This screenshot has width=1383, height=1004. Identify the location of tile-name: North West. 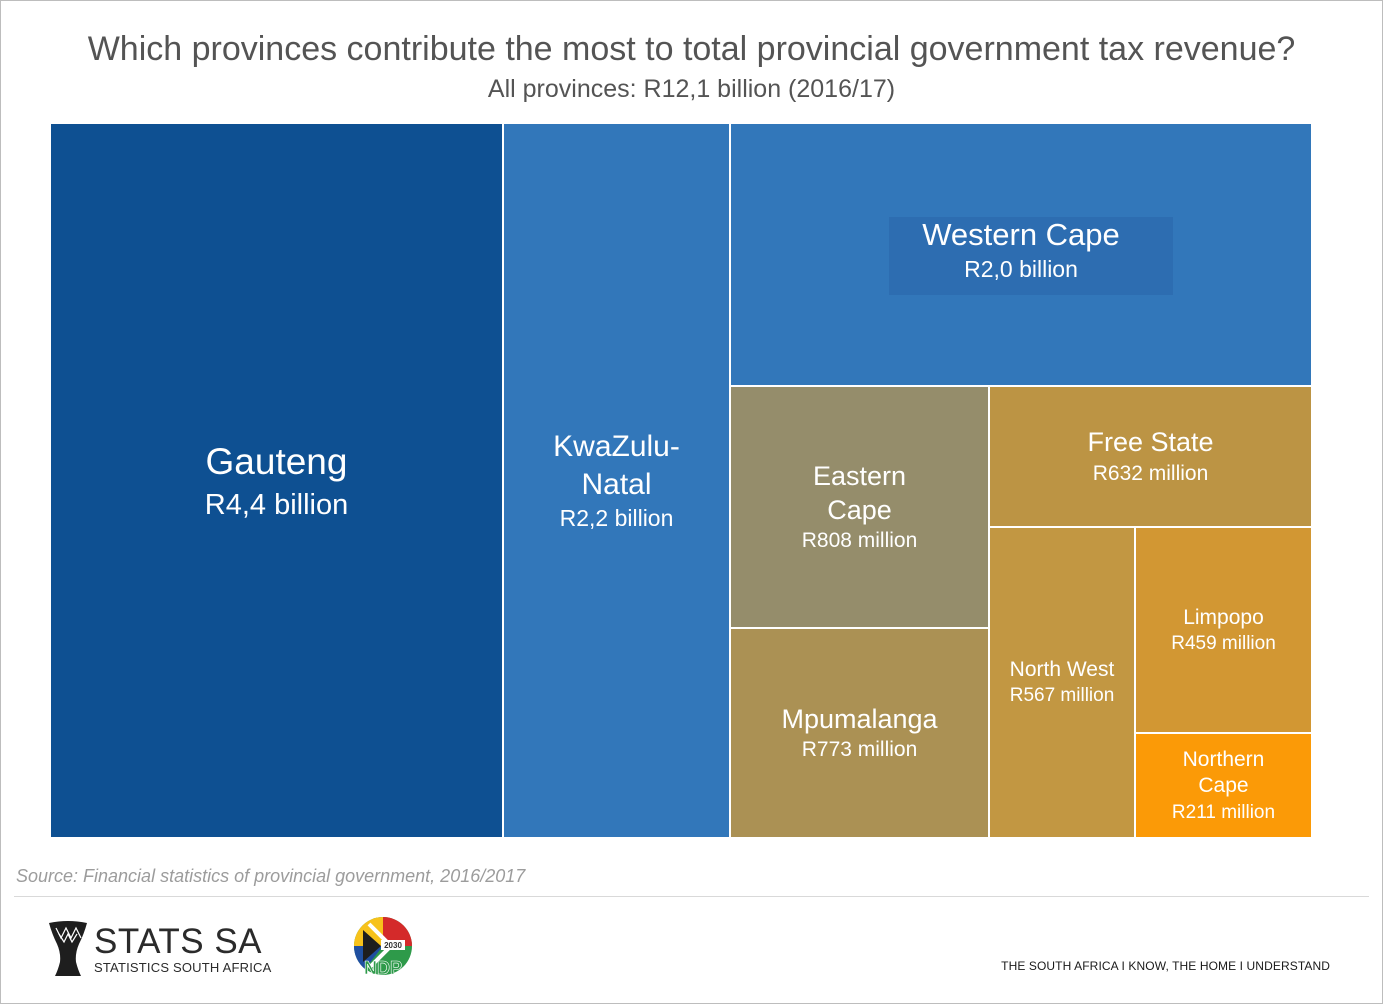
(1062, 670).